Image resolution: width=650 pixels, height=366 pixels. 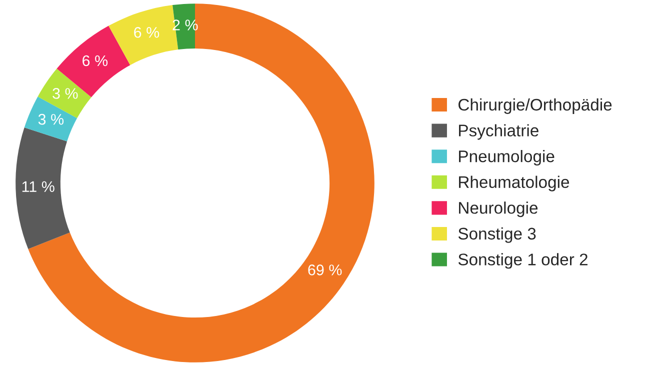 I want to click on legend-label: Chirurgie/Orthopädie, so click(x=535, y=106).